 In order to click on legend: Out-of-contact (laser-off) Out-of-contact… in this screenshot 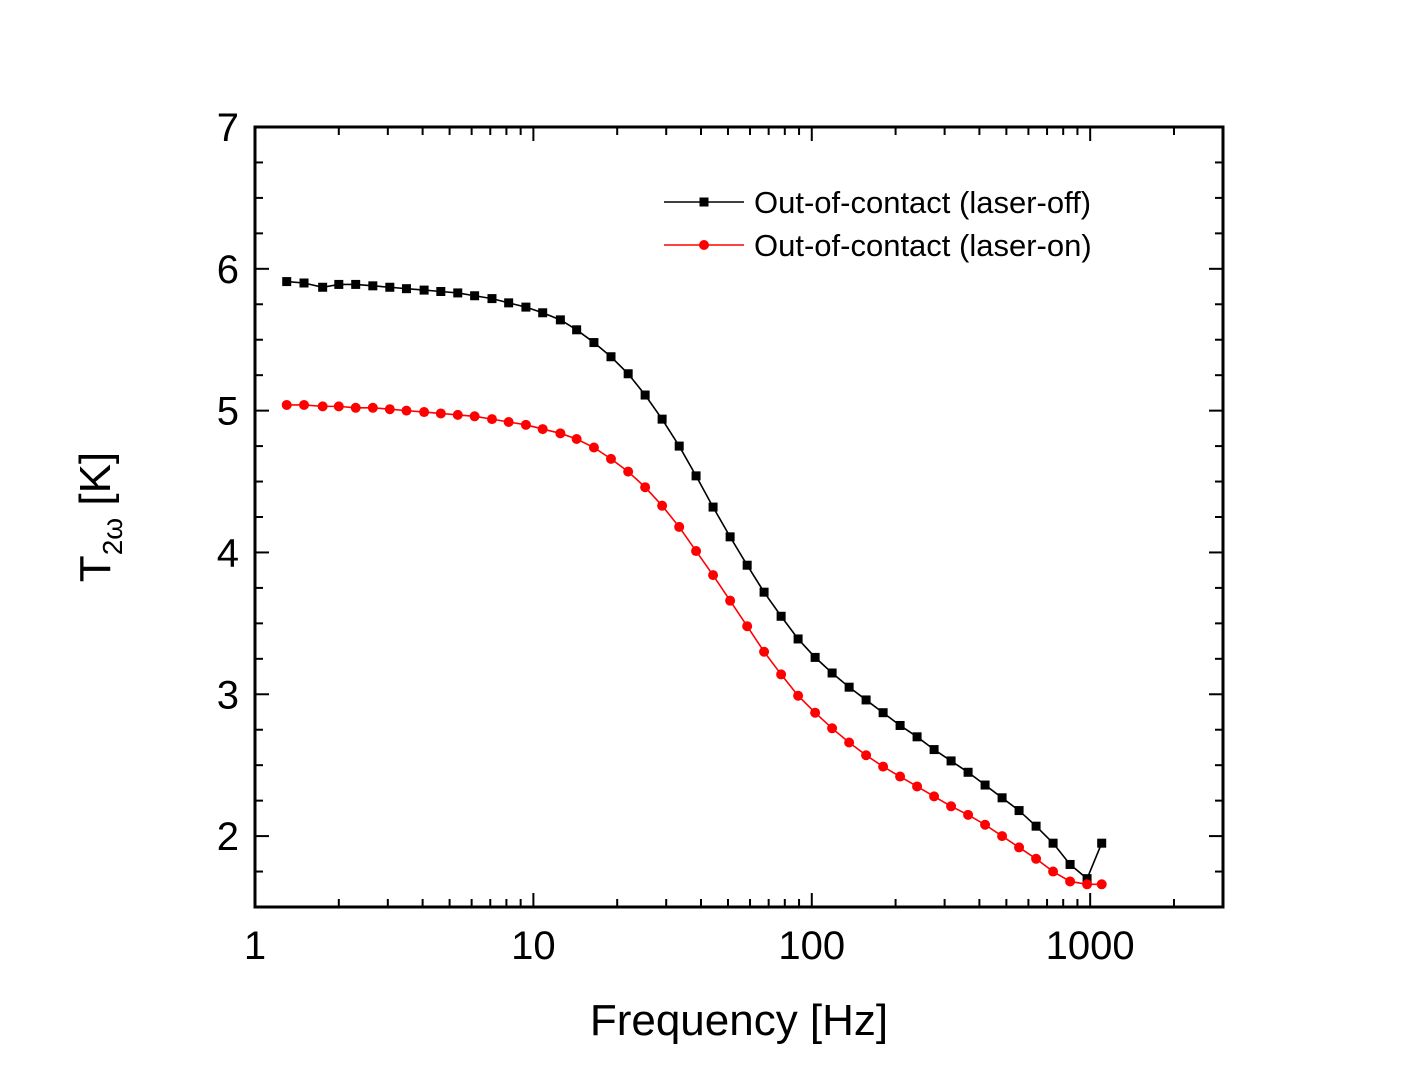, I will do `click(878, 224)`.